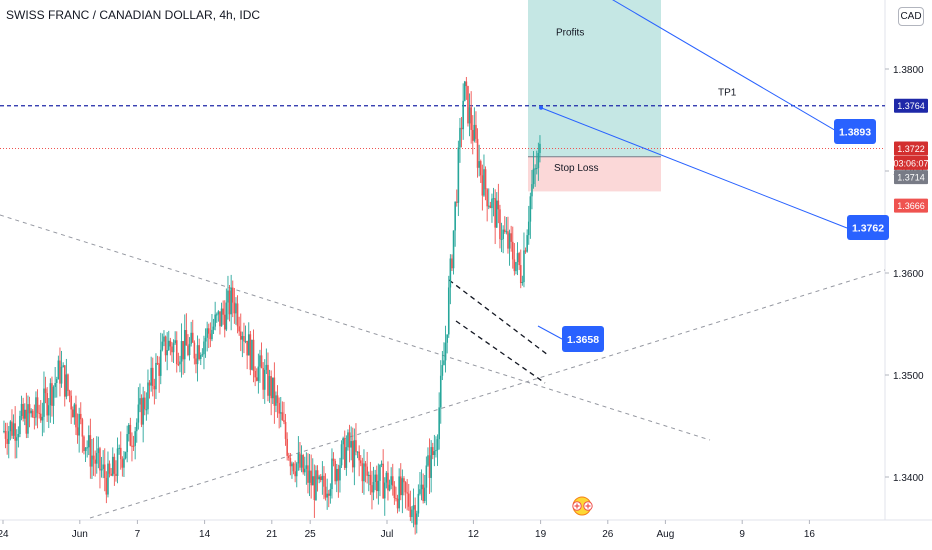  I want to click on y-tick-label: 1.3600, so click(908, 274).